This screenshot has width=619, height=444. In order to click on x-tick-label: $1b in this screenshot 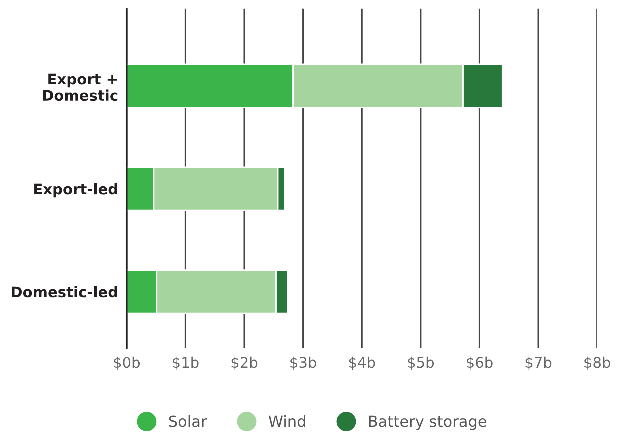, I will do `click(186, 363)`.